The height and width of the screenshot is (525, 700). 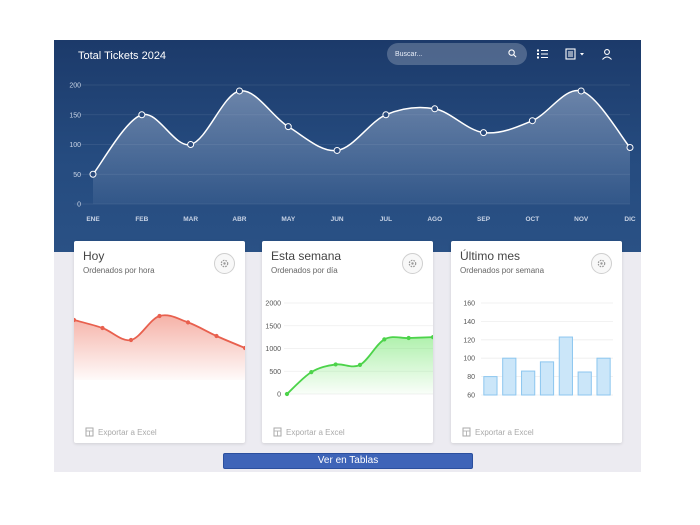 What do you see at coordinates (361, 132) in the screenshot?
I see `series-line` at bounding box center [361, 132].